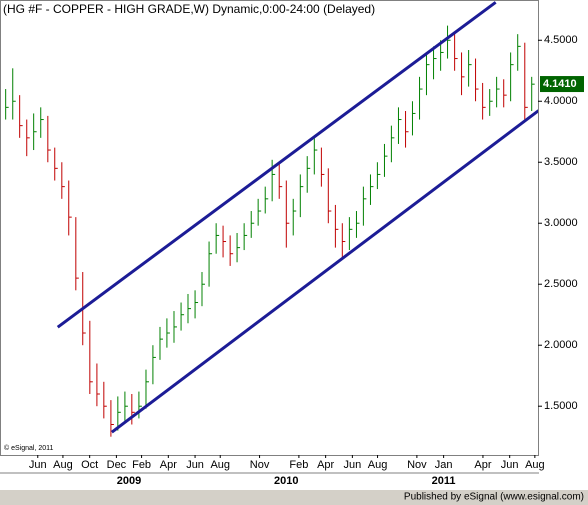  Describe the element at coordinates (286, 481) in the screenshot. I see `year-label: 2010` at that location.